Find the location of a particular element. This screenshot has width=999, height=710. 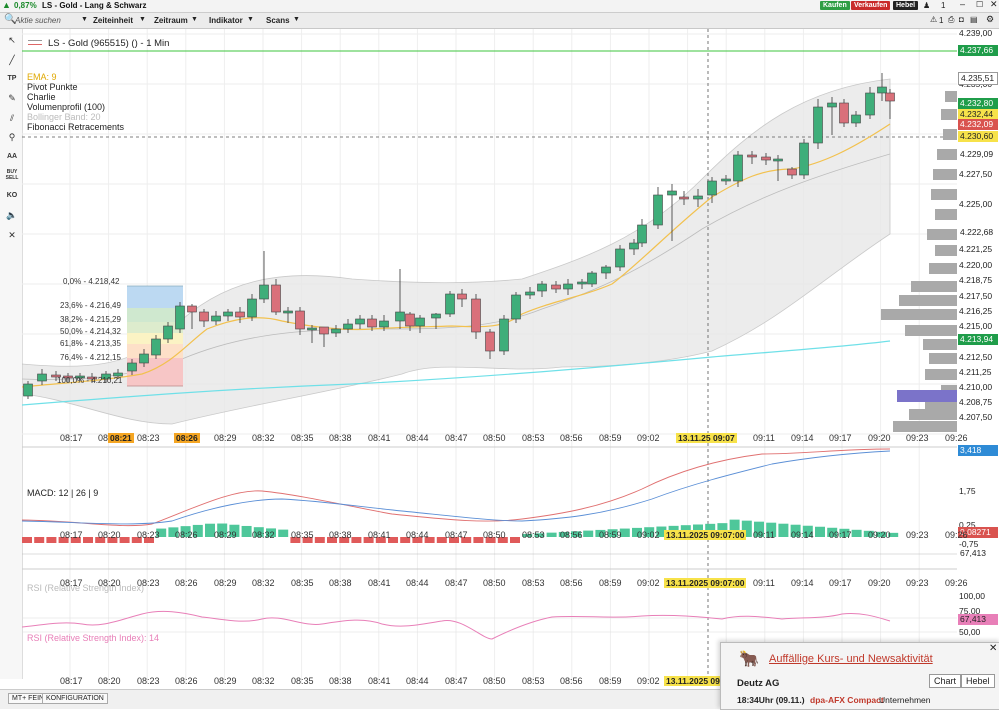

cursor-icon: ↖ is located at coordinates (12, 40).